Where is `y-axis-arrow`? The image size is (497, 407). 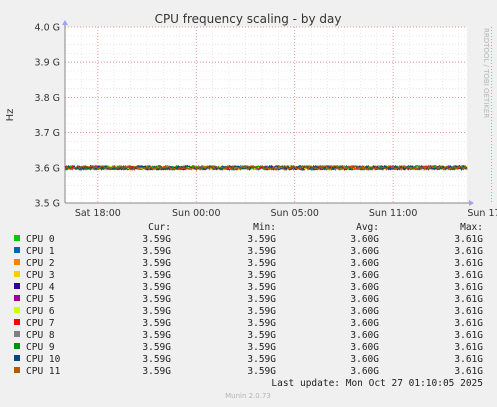
y-axis-arrow is located at coordinates (65, 22).